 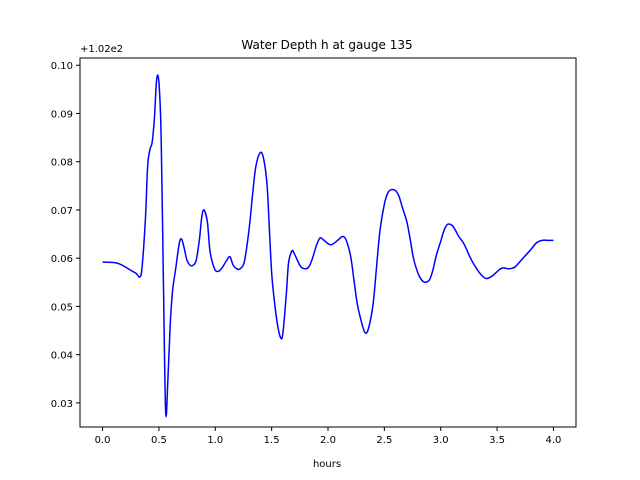 What do you see at coordinates (62, 163) in the screenshot?
I see `y-tick-label: 0.08` at bounding box center [62, 163].